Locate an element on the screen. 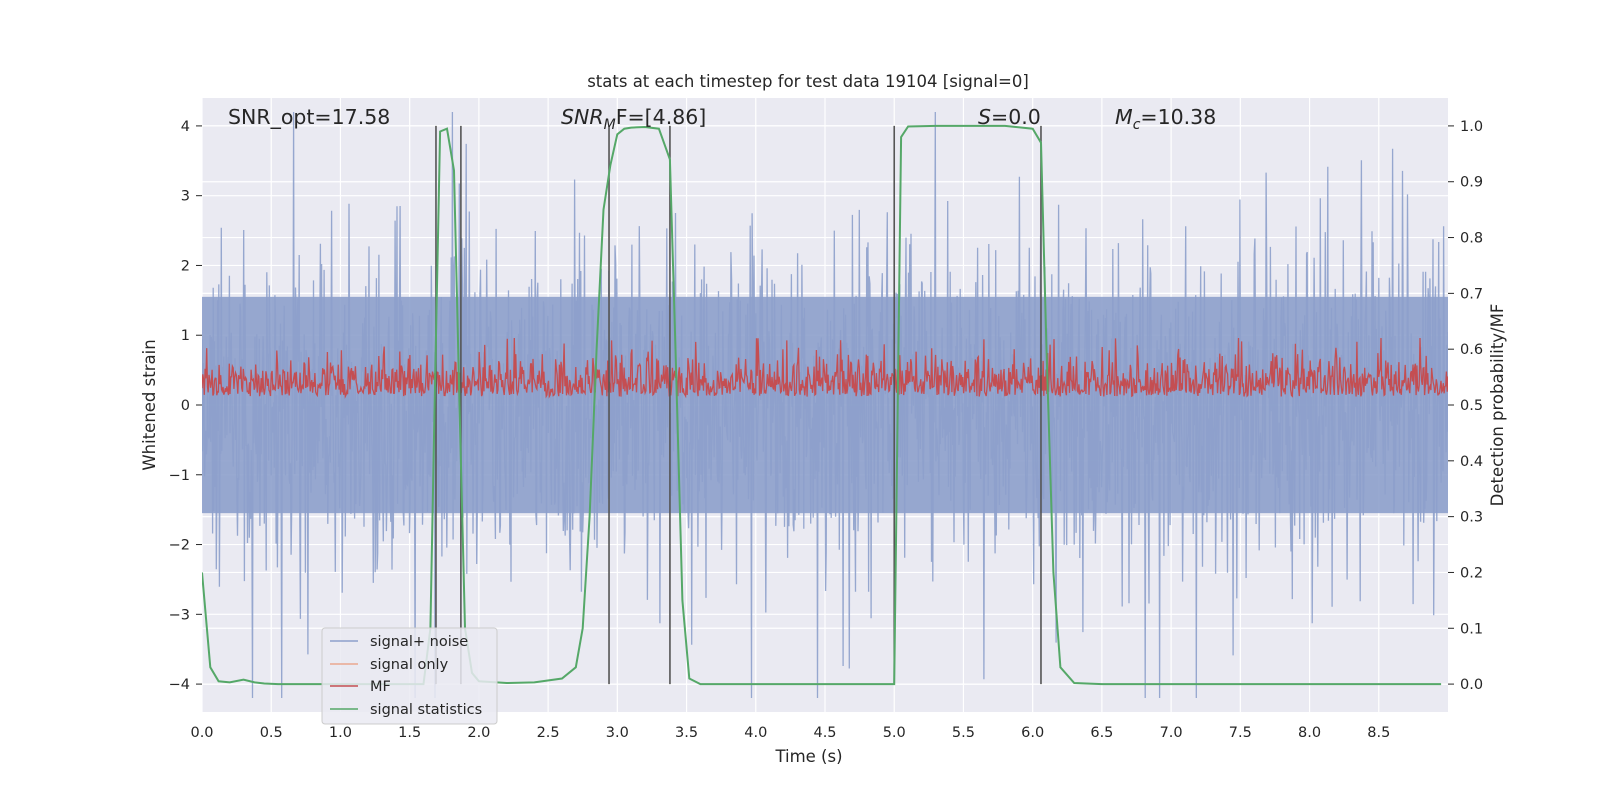 Image resolution: width=1600 pixels, height=804 pixels. y-tick-label: 4 is located at coordinates (185, 127).